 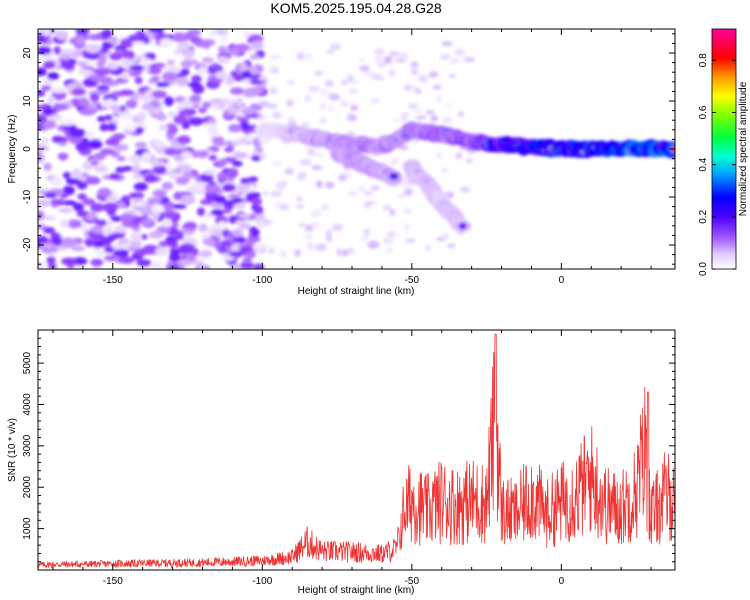 What do you see at coordinates (27, 487) in the screenshot?
I see `y-tick-label: 2000` at bounding box center [27, 487].